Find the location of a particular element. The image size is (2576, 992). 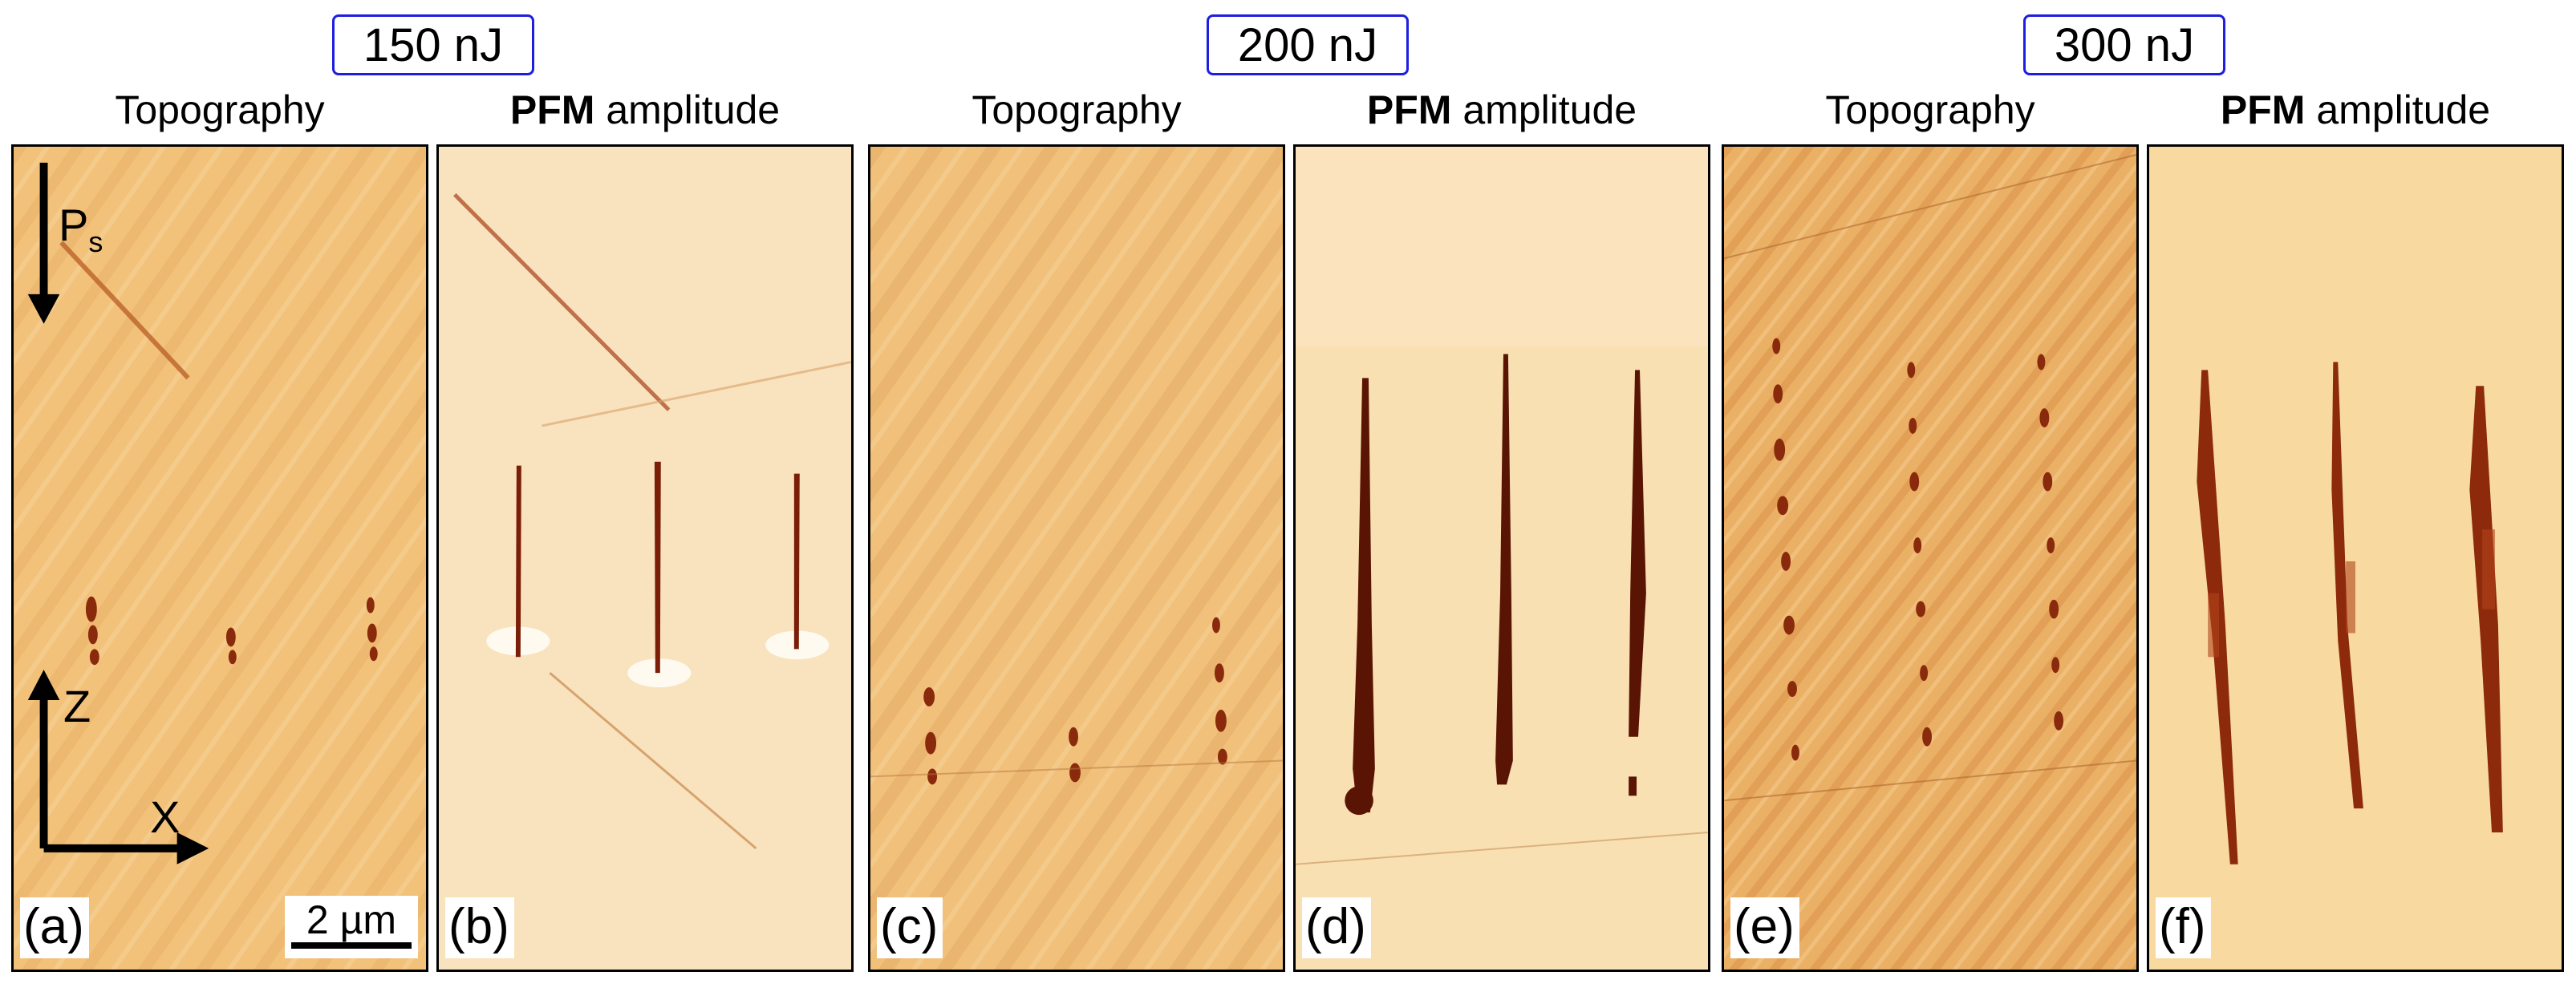

panel-label-e: (e) is located at coordinates (1764, 927).